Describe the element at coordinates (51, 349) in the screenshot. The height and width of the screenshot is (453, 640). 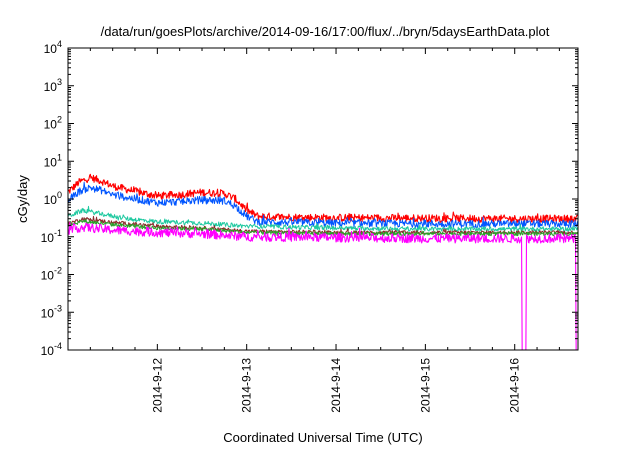
I see `y-tick-label: 10⁻⁴` at that location.